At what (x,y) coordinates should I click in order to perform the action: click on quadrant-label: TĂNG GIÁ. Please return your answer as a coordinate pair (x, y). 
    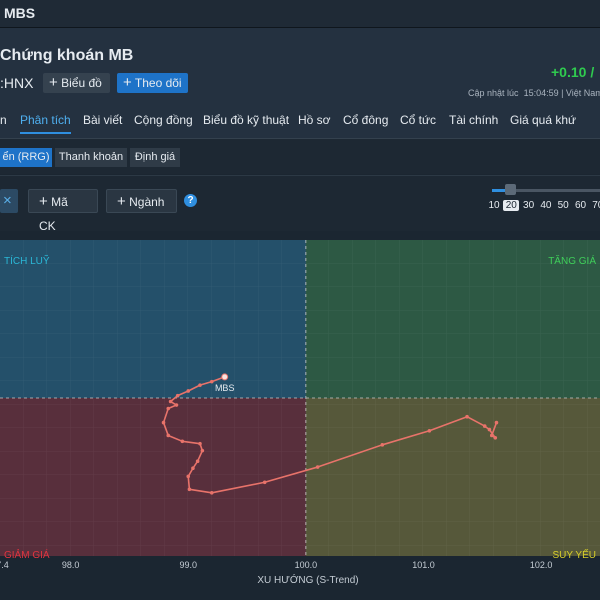
    Looking at the image, I should click on (572, 260).